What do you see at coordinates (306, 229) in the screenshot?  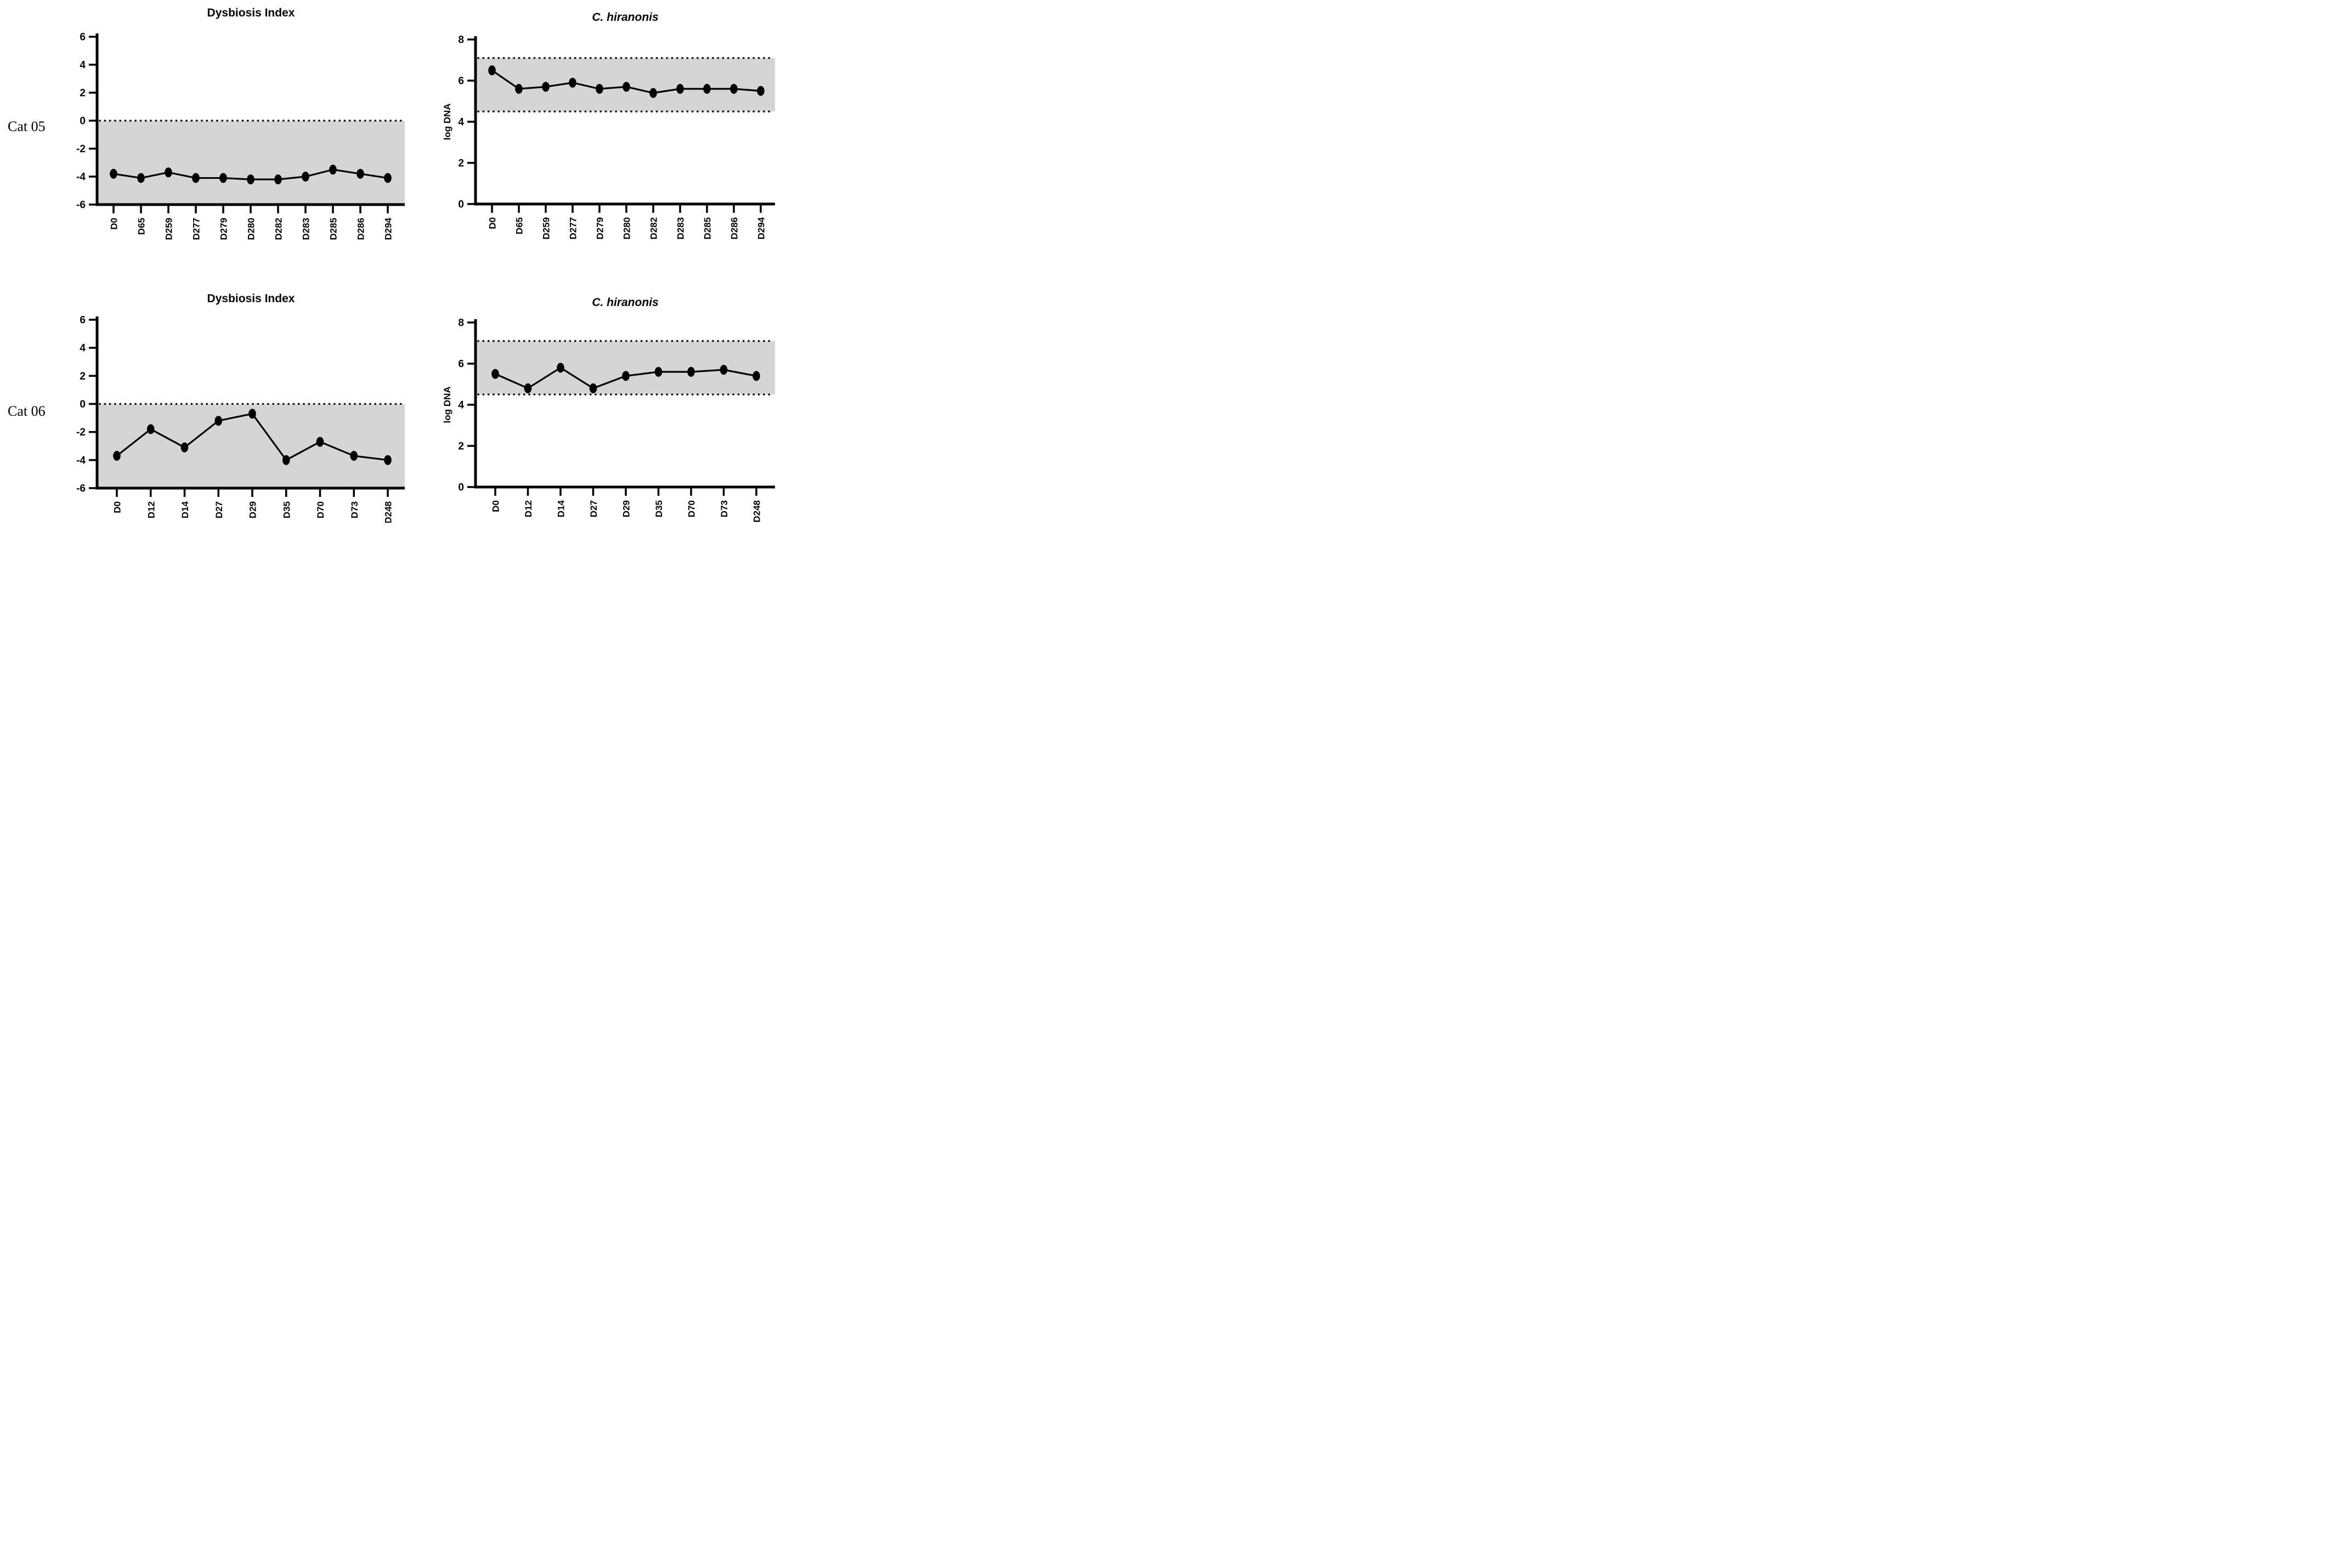 I see `x-tick-label: D283` at bounding box center [306, 229].